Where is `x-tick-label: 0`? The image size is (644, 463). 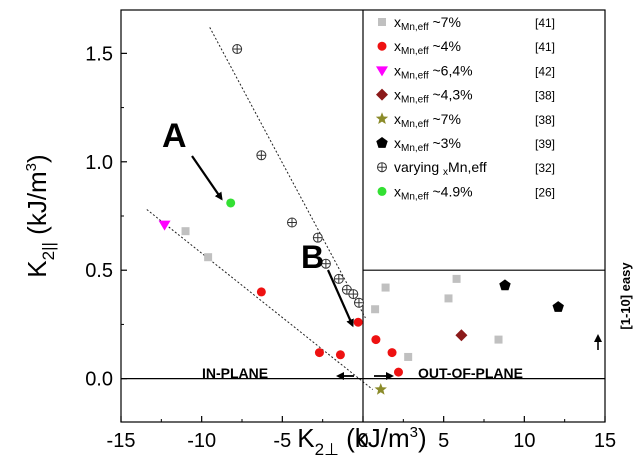 x-tick-label: 0 is located at coordinates (362, 441).